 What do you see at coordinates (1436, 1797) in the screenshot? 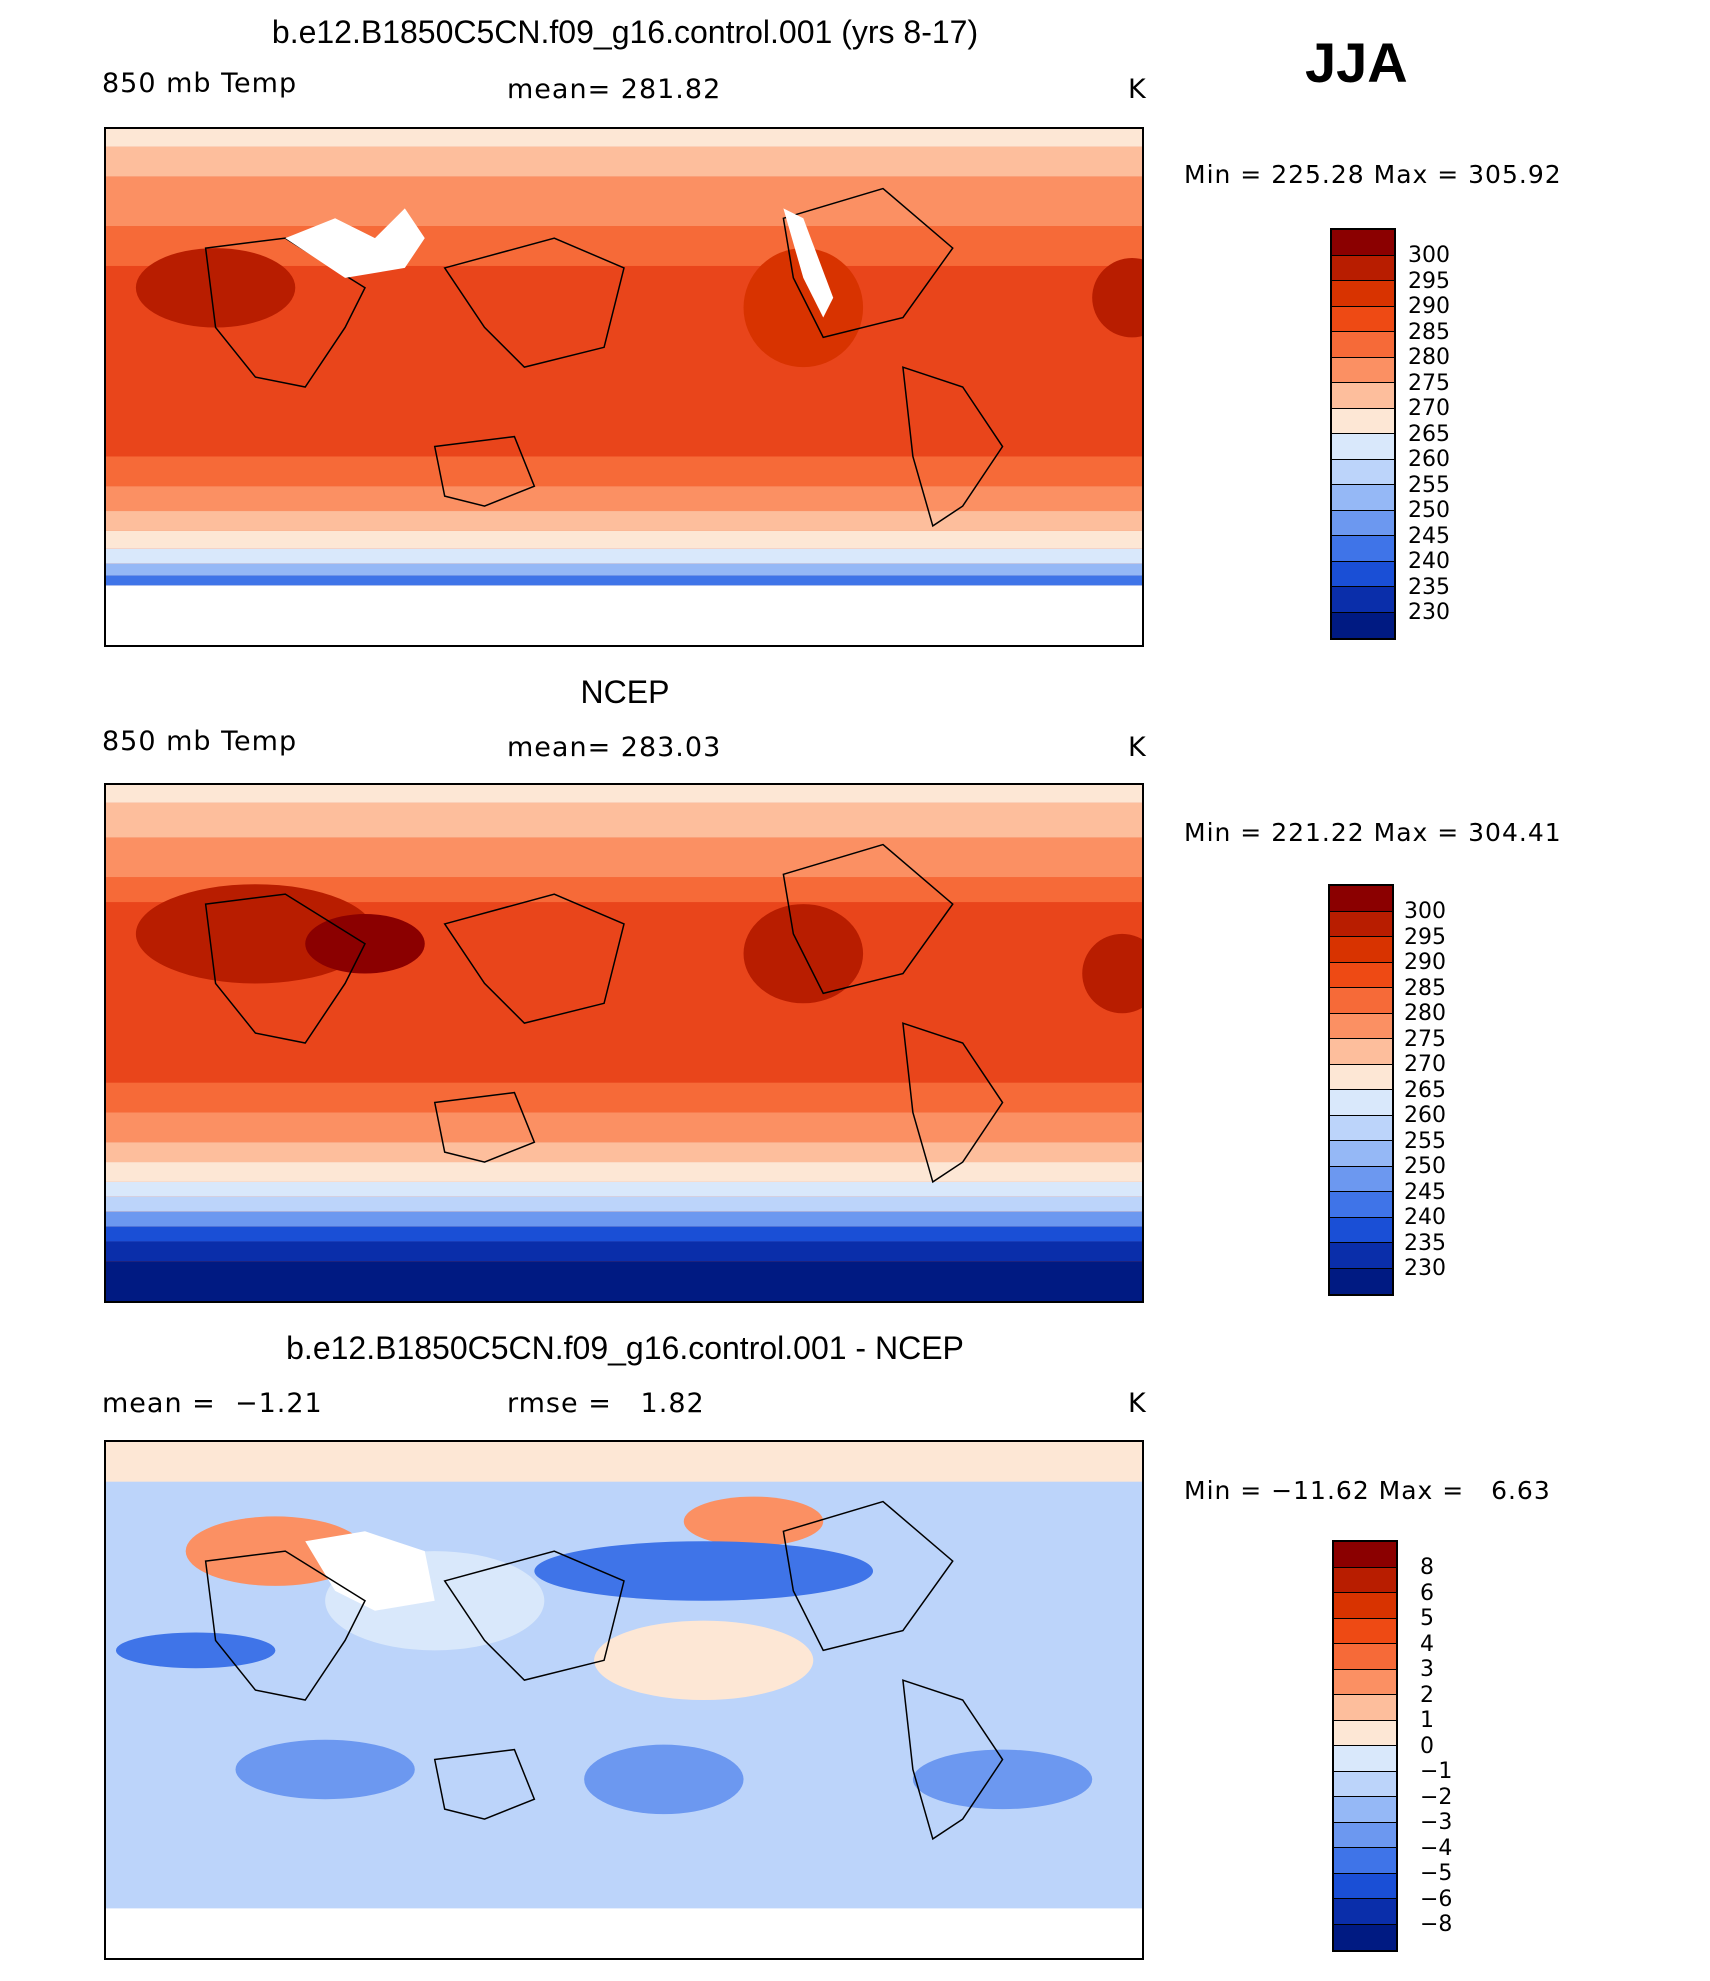
I see `colorbar-tick-label: −2` at bounding box center [1436, 1797].